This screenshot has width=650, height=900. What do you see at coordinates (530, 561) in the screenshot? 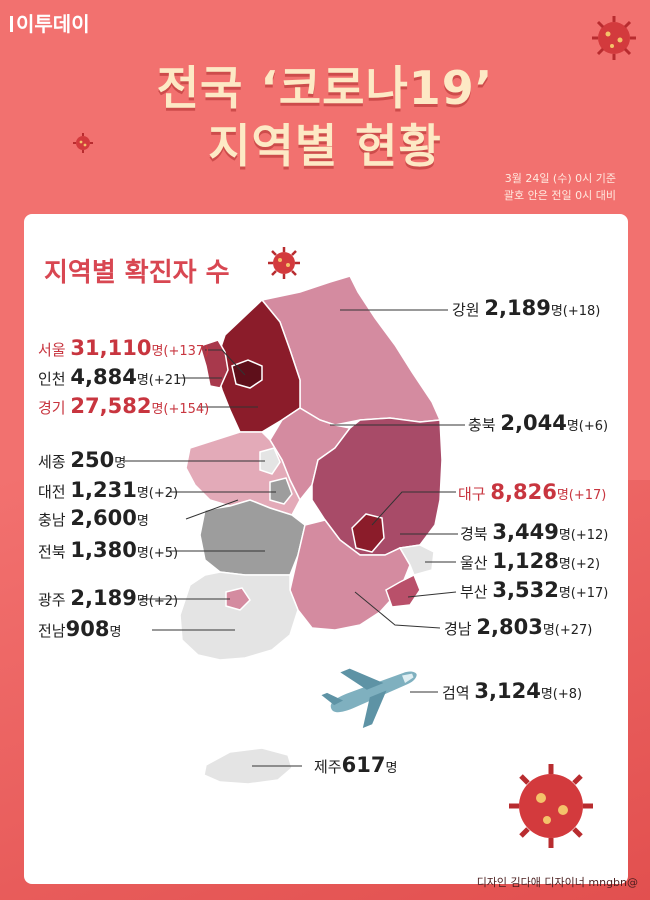
I see `label-ulsan: 울산 1,128명(+2)` at bounding box center [530, 561].